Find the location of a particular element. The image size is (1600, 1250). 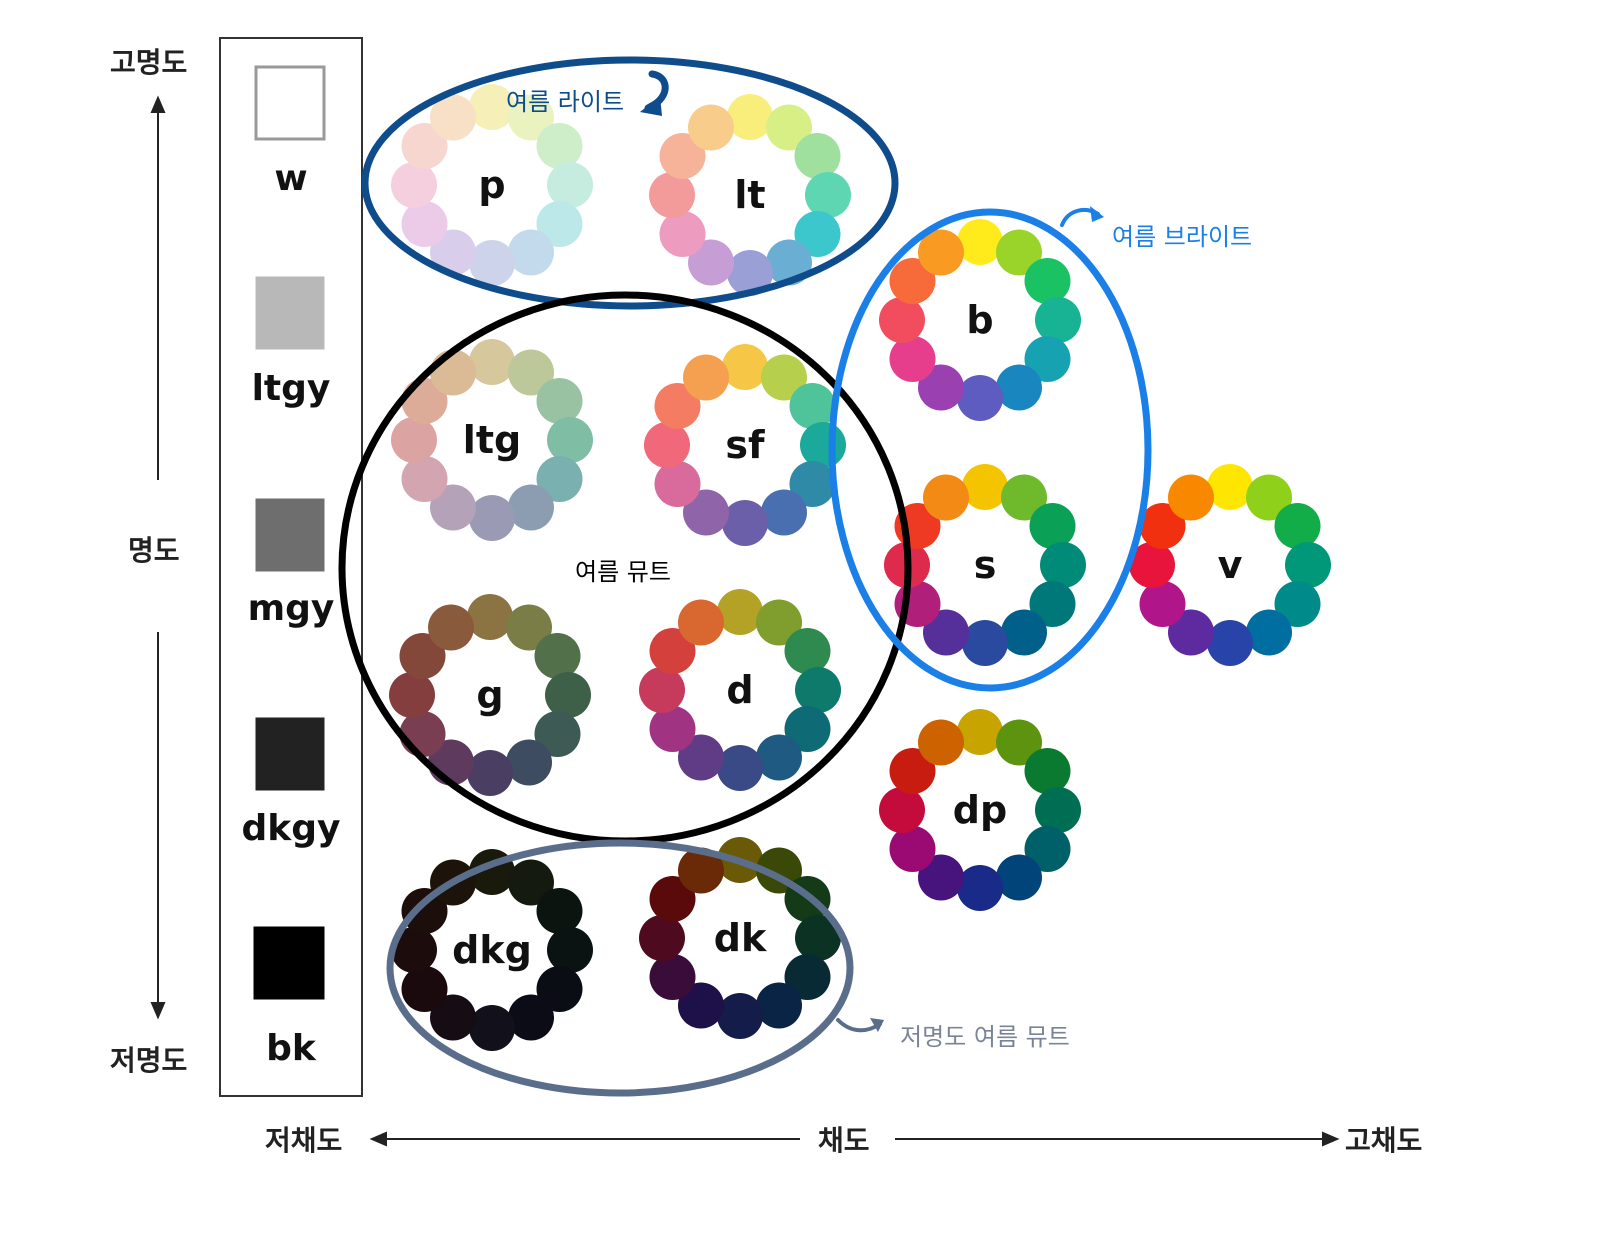

summer-bright-group: 여름 브라이트 is located at coordinates (1040, 449).